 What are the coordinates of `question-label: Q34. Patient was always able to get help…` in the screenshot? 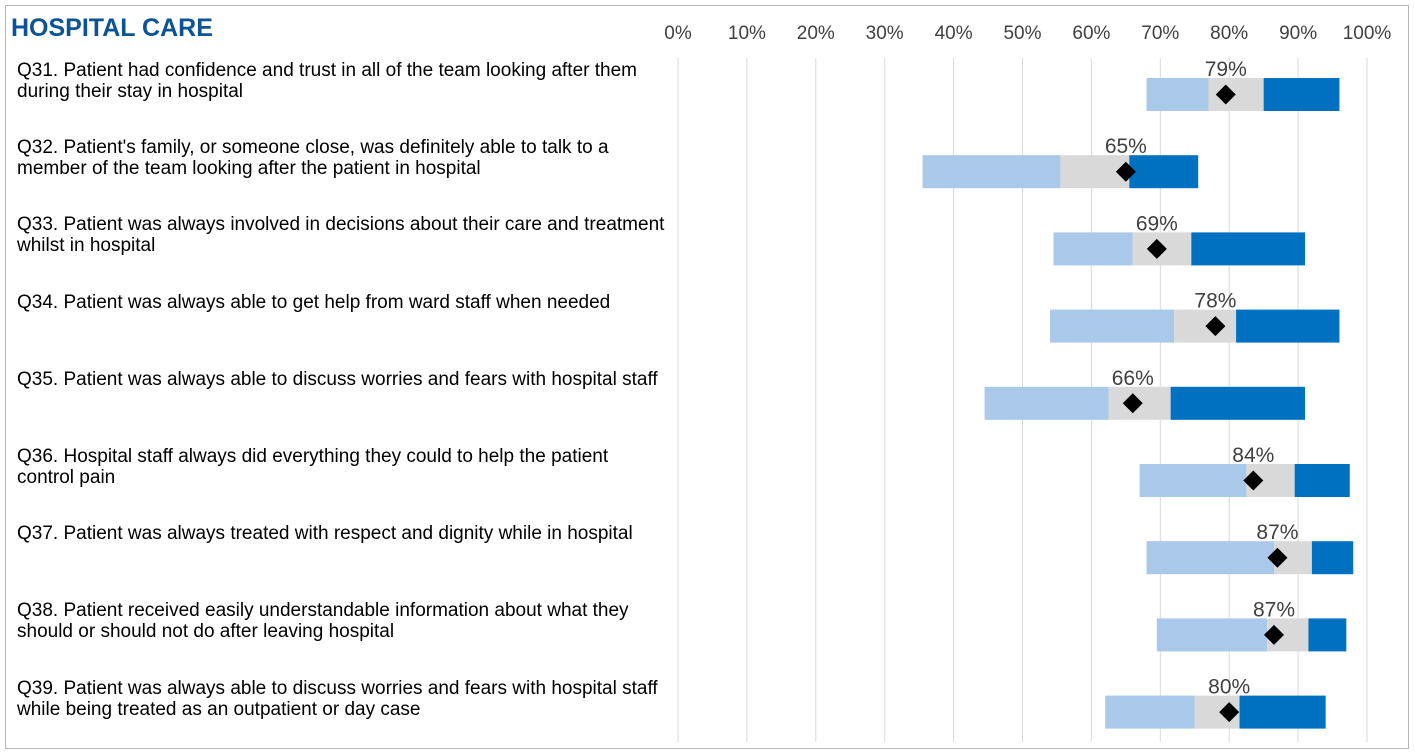 It's located at (314, 302).